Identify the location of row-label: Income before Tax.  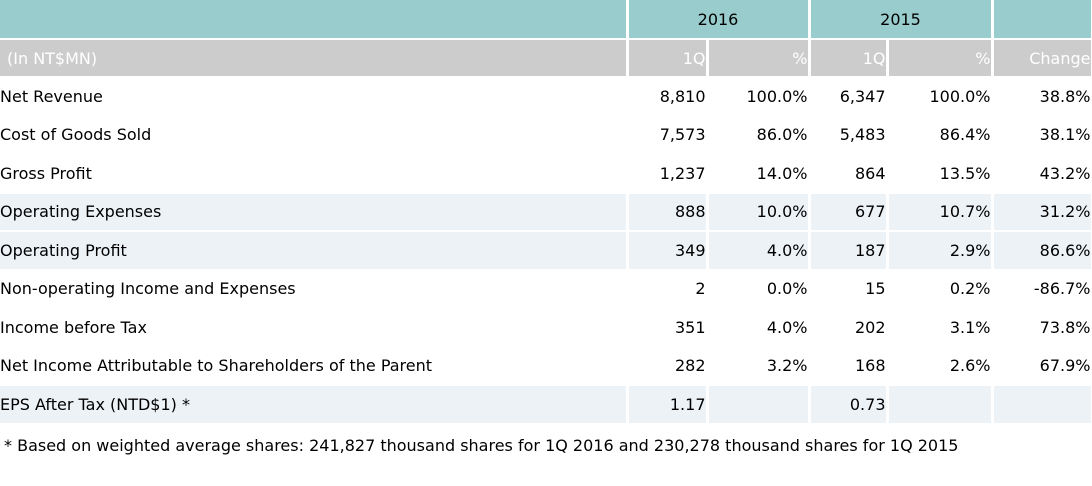
(314, 328).